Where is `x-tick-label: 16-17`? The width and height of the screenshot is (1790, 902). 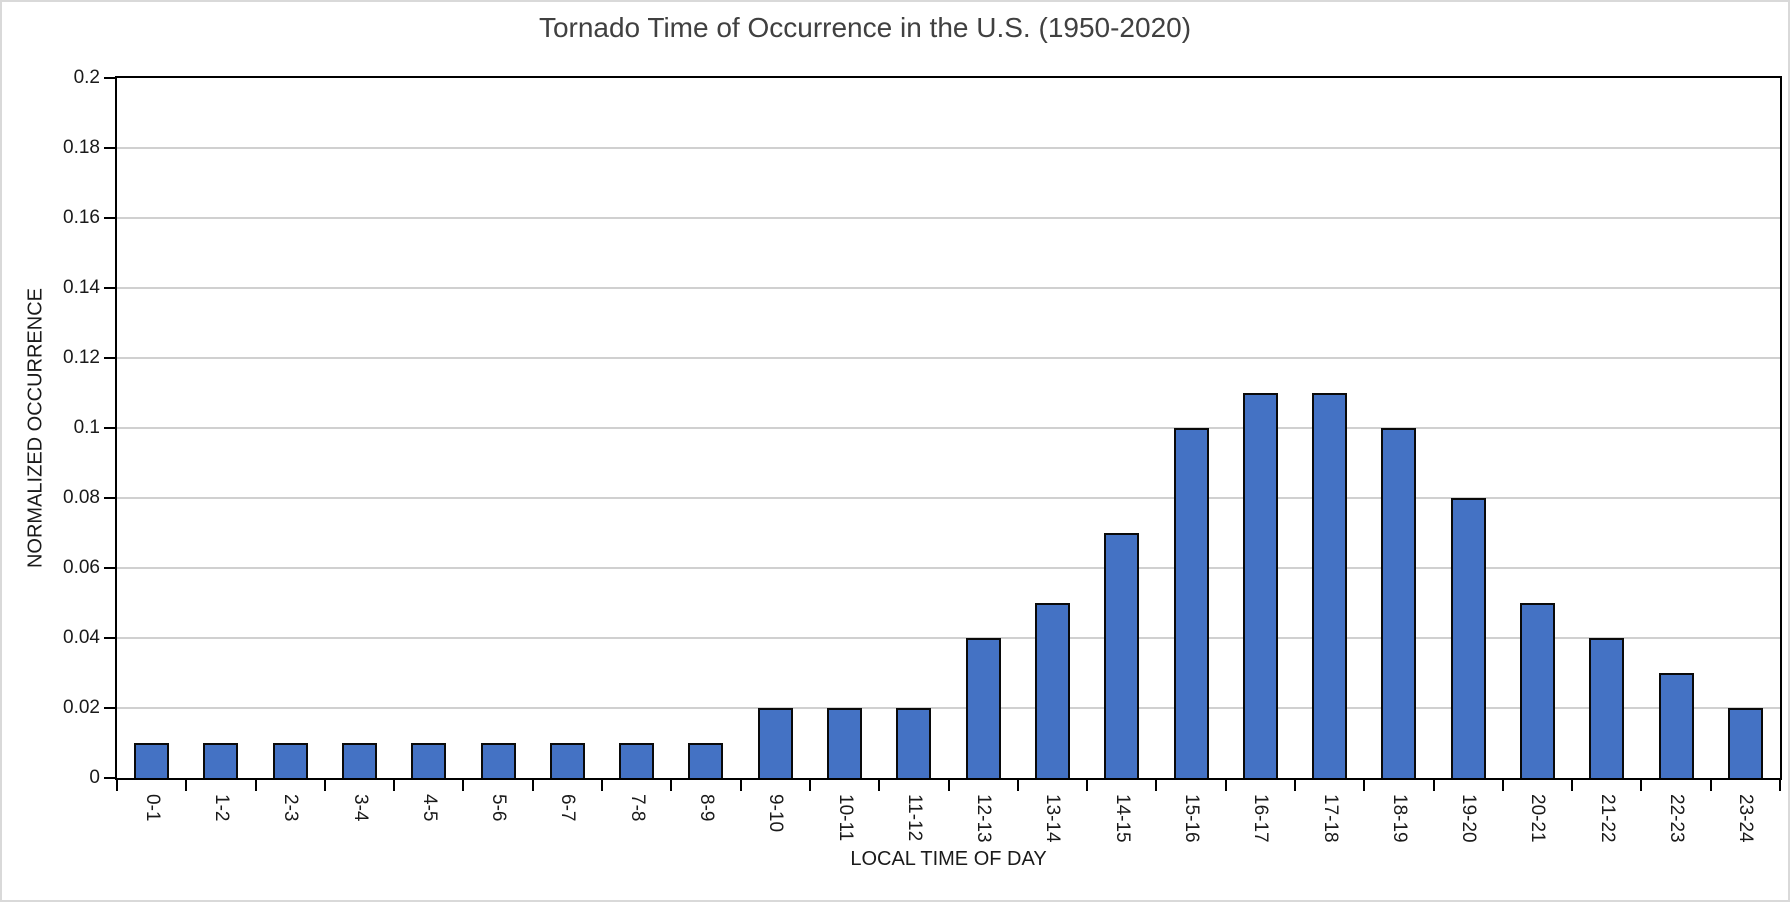
x-tick-label: 16-17 is located at coordinates (1261, 818).